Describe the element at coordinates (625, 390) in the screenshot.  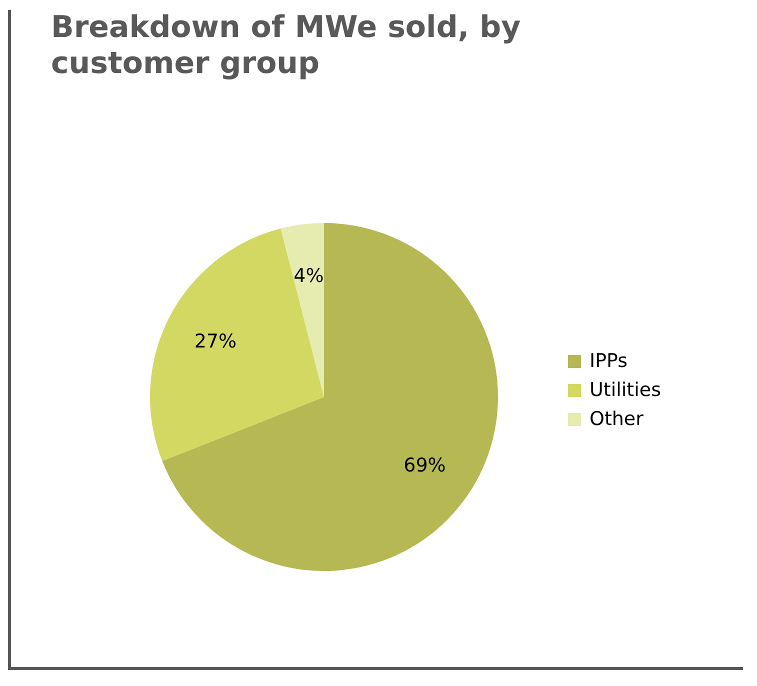
I see `legend-label: Utilities` at that location.